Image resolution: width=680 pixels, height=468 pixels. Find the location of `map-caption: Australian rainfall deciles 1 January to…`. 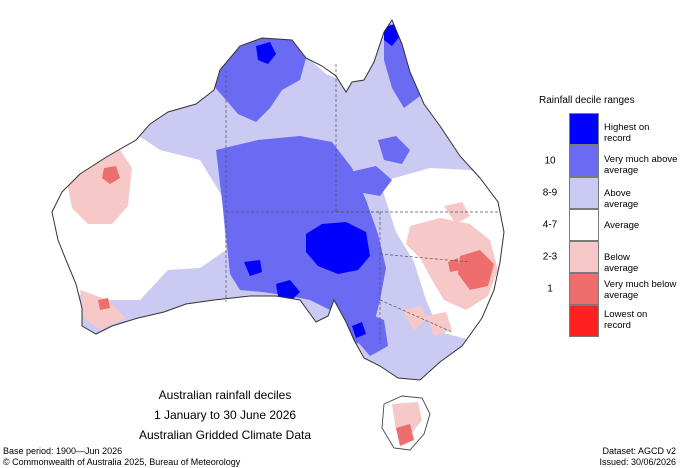

map-caption: Australian rainfall deciles 1 January to… is located at coordinates (225, 415).